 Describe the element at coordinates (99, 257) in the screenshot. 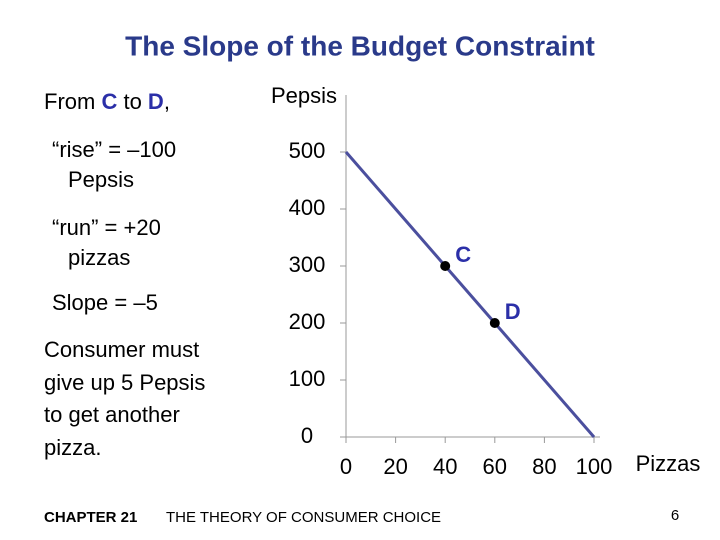

I see `run-text: pizzas` at that location.